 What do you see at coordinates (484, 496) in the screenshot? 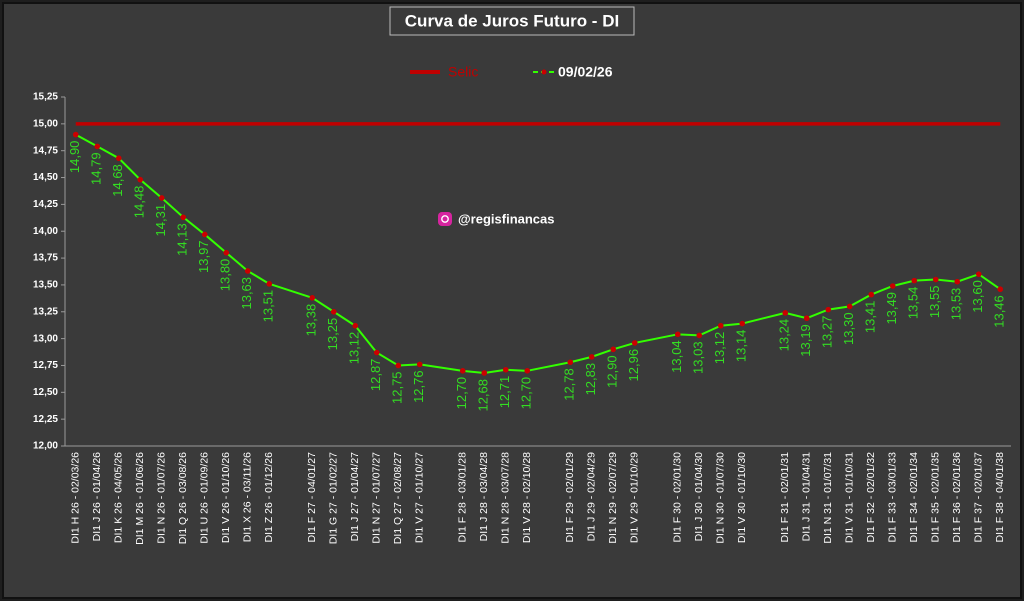
I see `x-tick-label: DI1 J 28 - 03/04/28` at bounding box center [484, 496].